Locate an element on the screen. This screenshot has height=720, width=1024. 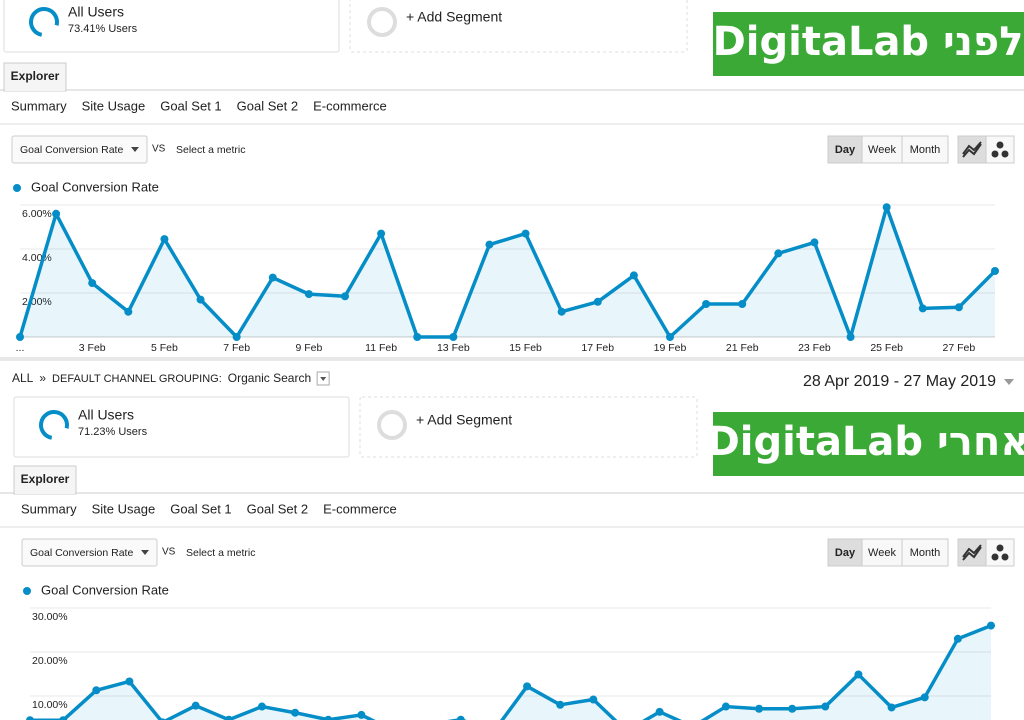
date-range: 28 Apr 2019 - 27 May 2019 is located at coordinates (899, 381).